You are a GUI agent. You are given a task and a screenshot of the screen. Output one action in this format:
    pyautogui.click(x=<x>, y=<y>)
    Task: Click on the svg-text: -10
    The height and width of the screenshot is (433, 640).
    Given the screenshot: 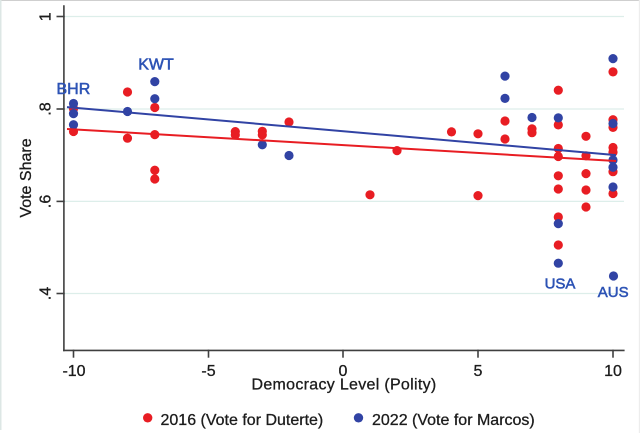 What is the action you would take?
    pyautogui.click(x=73, y=371)
    